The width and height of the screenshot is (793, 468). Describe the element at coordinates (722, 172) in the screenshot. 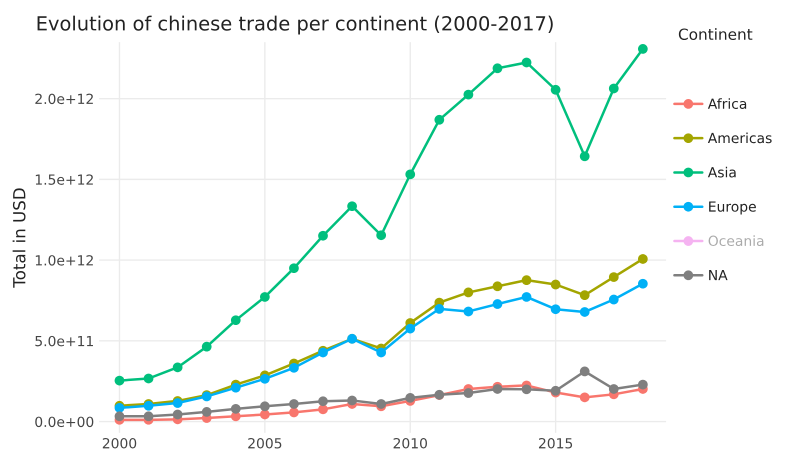

I see `legend-label: Asia` at that location.